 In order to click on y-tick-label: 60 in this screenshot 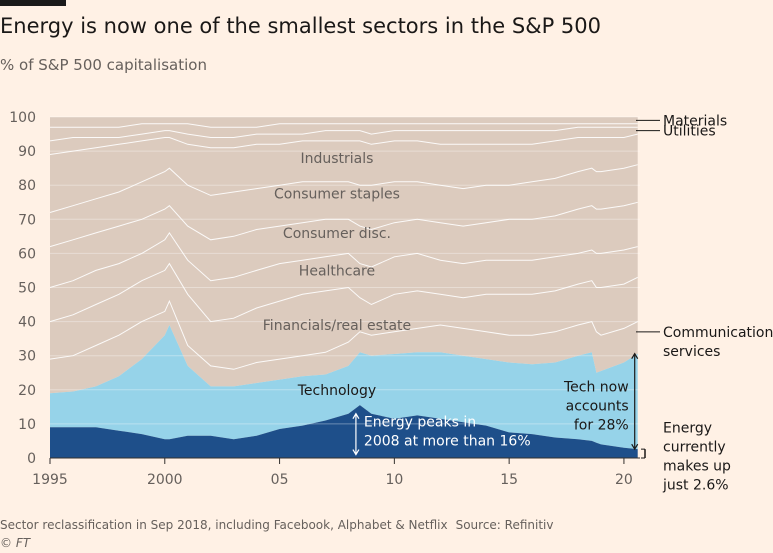, I will do `click(27, 254)`.